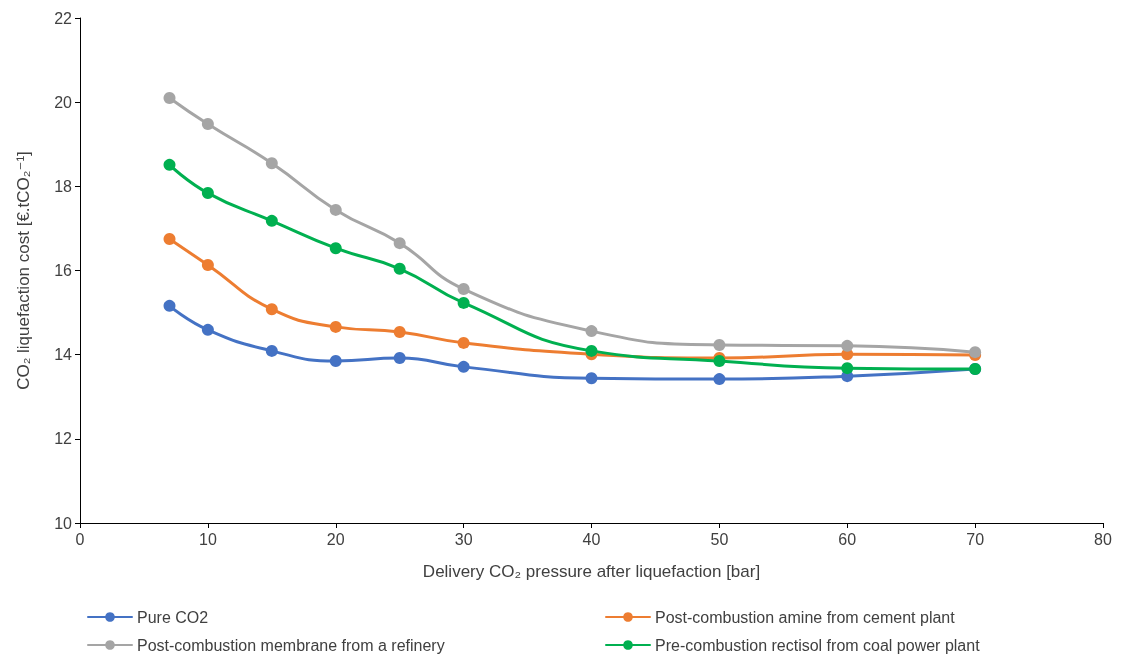 This screenshot has width=1121, height=662. What do you see at coordinates (1103, 539) in the screenshot?
I see `x-tick-label: 80` at bounding box center [1103, 539].